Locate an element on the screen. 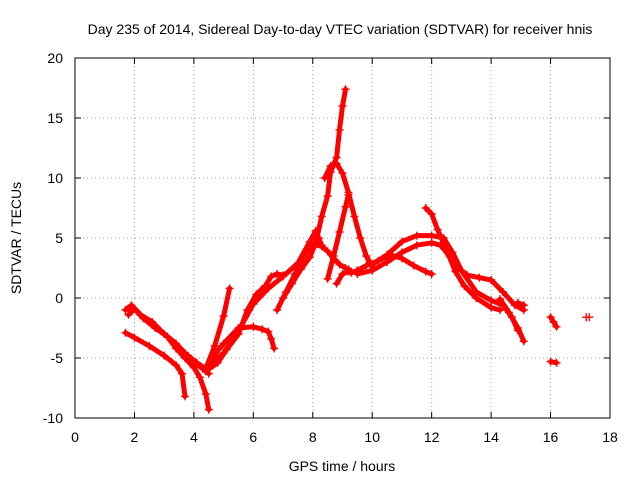  series-track-o is located at coordinates (463, 259).